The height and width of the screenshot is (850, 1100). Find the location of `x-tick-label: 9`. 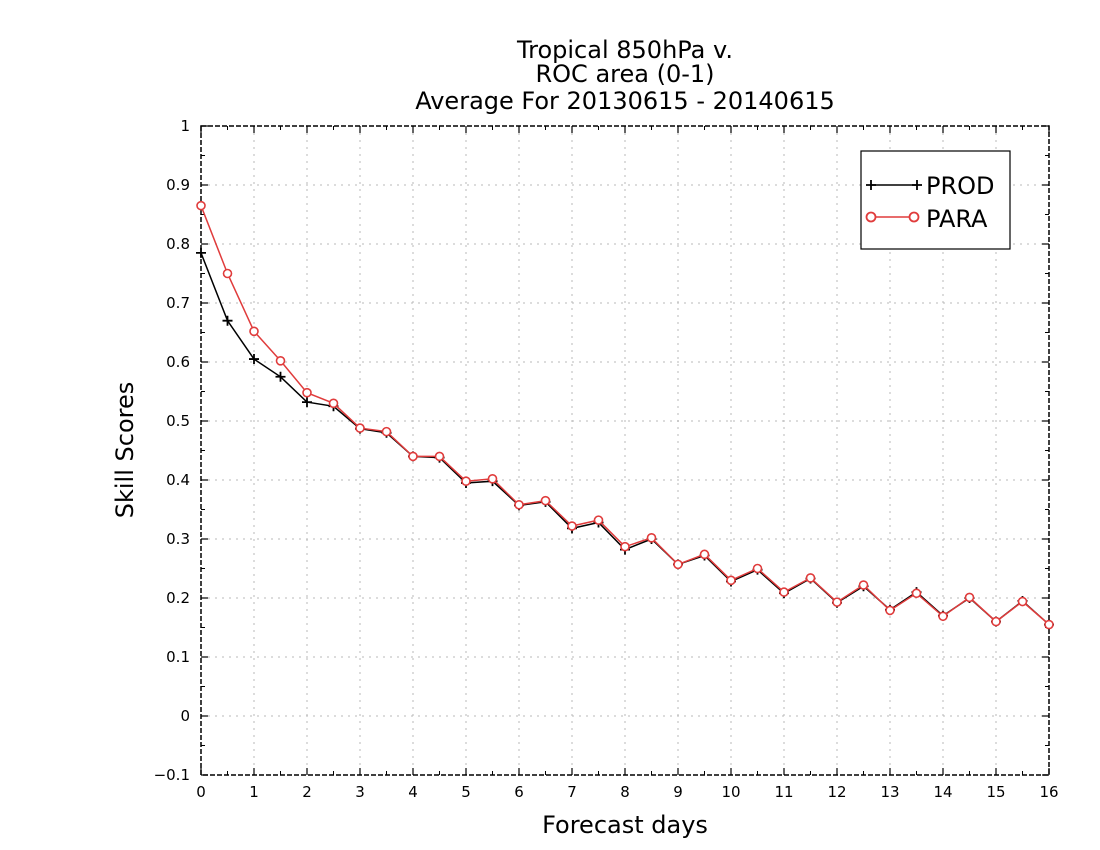

x-tick-label: 9 is located at coordinates (678, 792).